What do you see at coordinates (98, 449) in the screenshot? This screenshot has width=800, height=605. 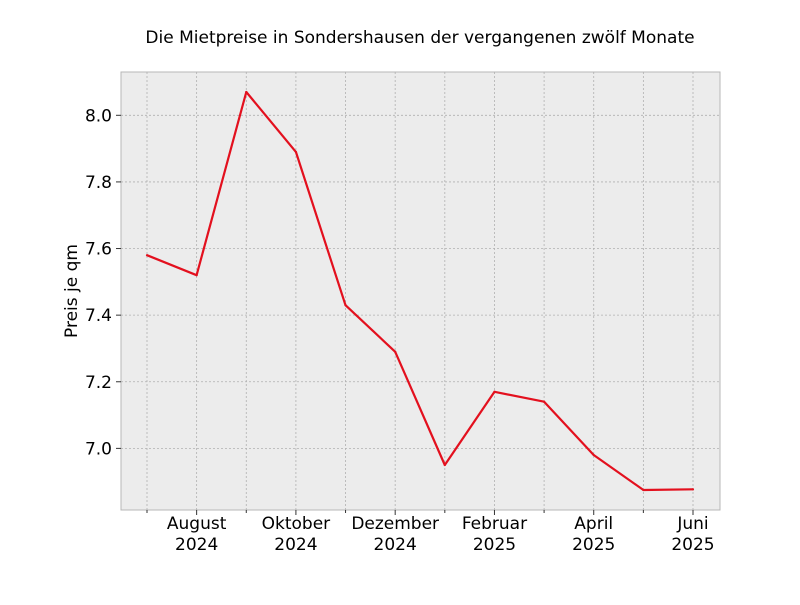 I see `y-tick-label: 7.0` at bounding box center [98, 449].